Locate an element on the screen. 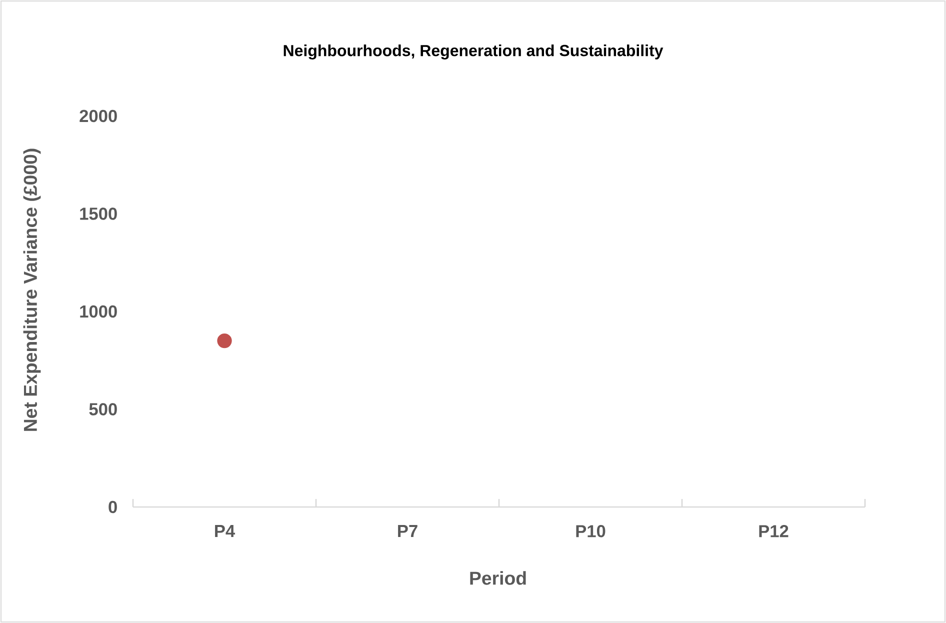  y-axis-title: Net Expenditure Variance (£000) is located at coordinates (32, 289).